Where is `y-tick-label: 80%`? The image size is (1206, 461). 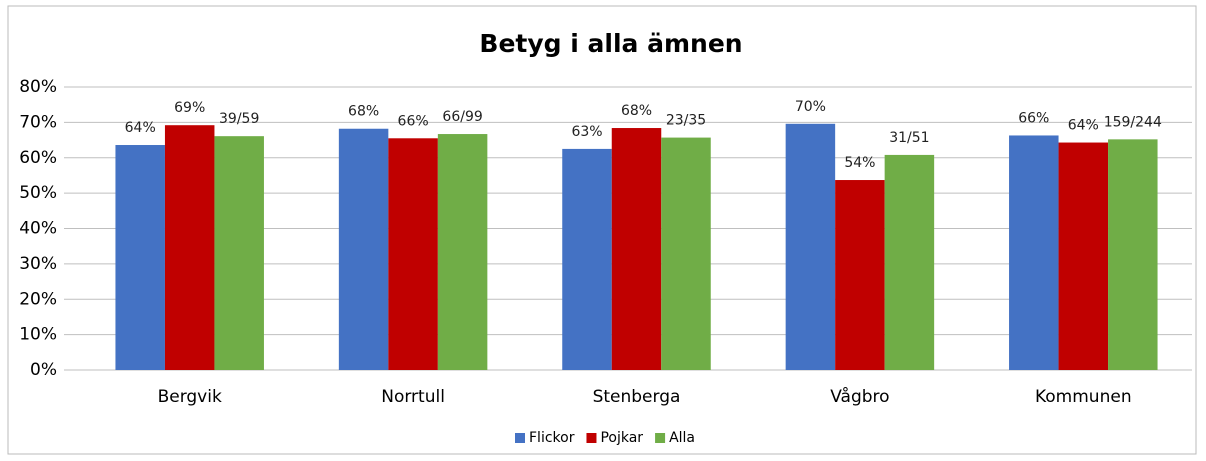
y-tick-label: 80% is located at coordinates (38, 87).